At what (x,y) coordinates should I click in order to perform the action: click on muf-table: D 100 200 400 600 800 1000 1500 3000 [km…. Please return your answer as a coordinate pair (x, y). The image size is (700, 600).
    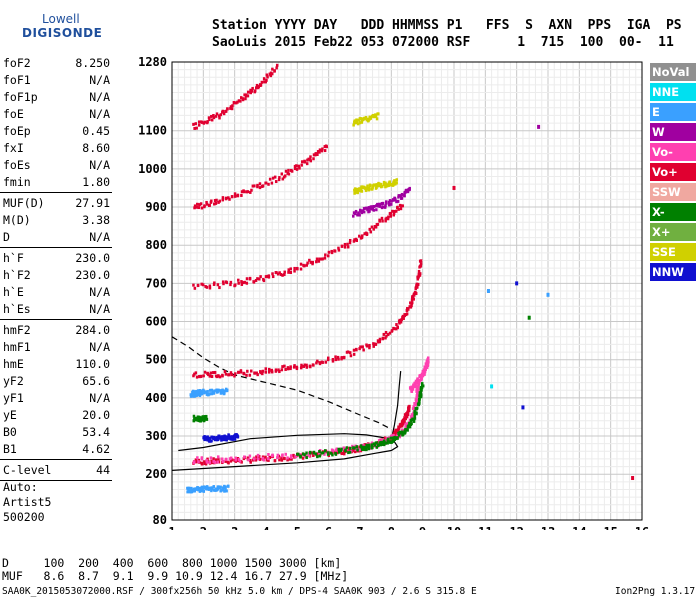
    Looking at the image, I should click on (175, 570).